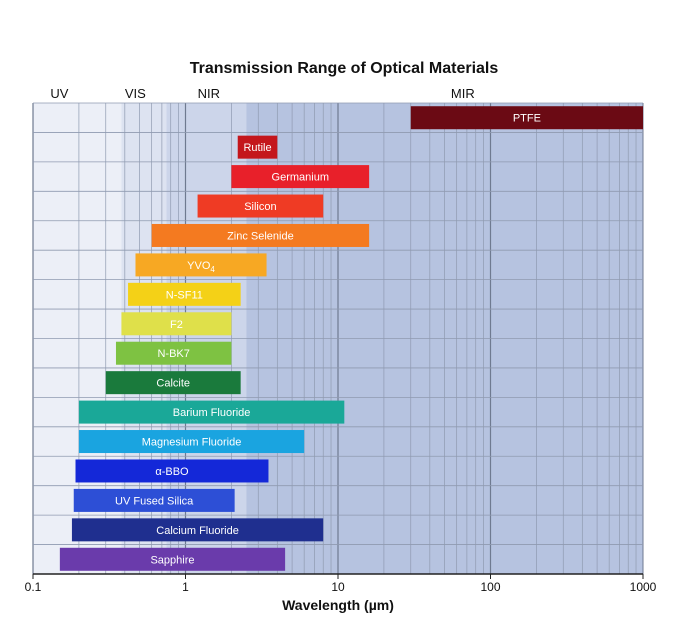 Image resolution: width=685 pixels, height=625 pixels. I want to click on bar-calcium-fluoride, so click(197, 530).